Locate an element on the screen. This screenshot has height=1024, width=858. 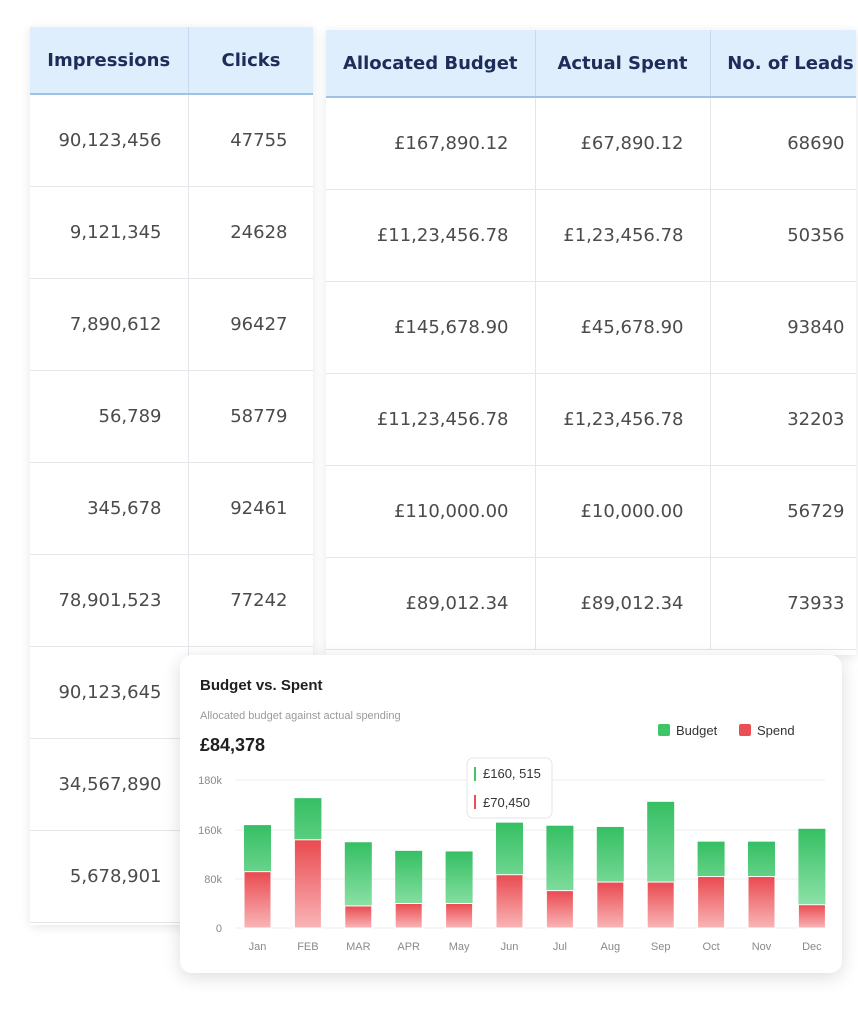
column-header: Impressions is located at coordinates (109, 61).